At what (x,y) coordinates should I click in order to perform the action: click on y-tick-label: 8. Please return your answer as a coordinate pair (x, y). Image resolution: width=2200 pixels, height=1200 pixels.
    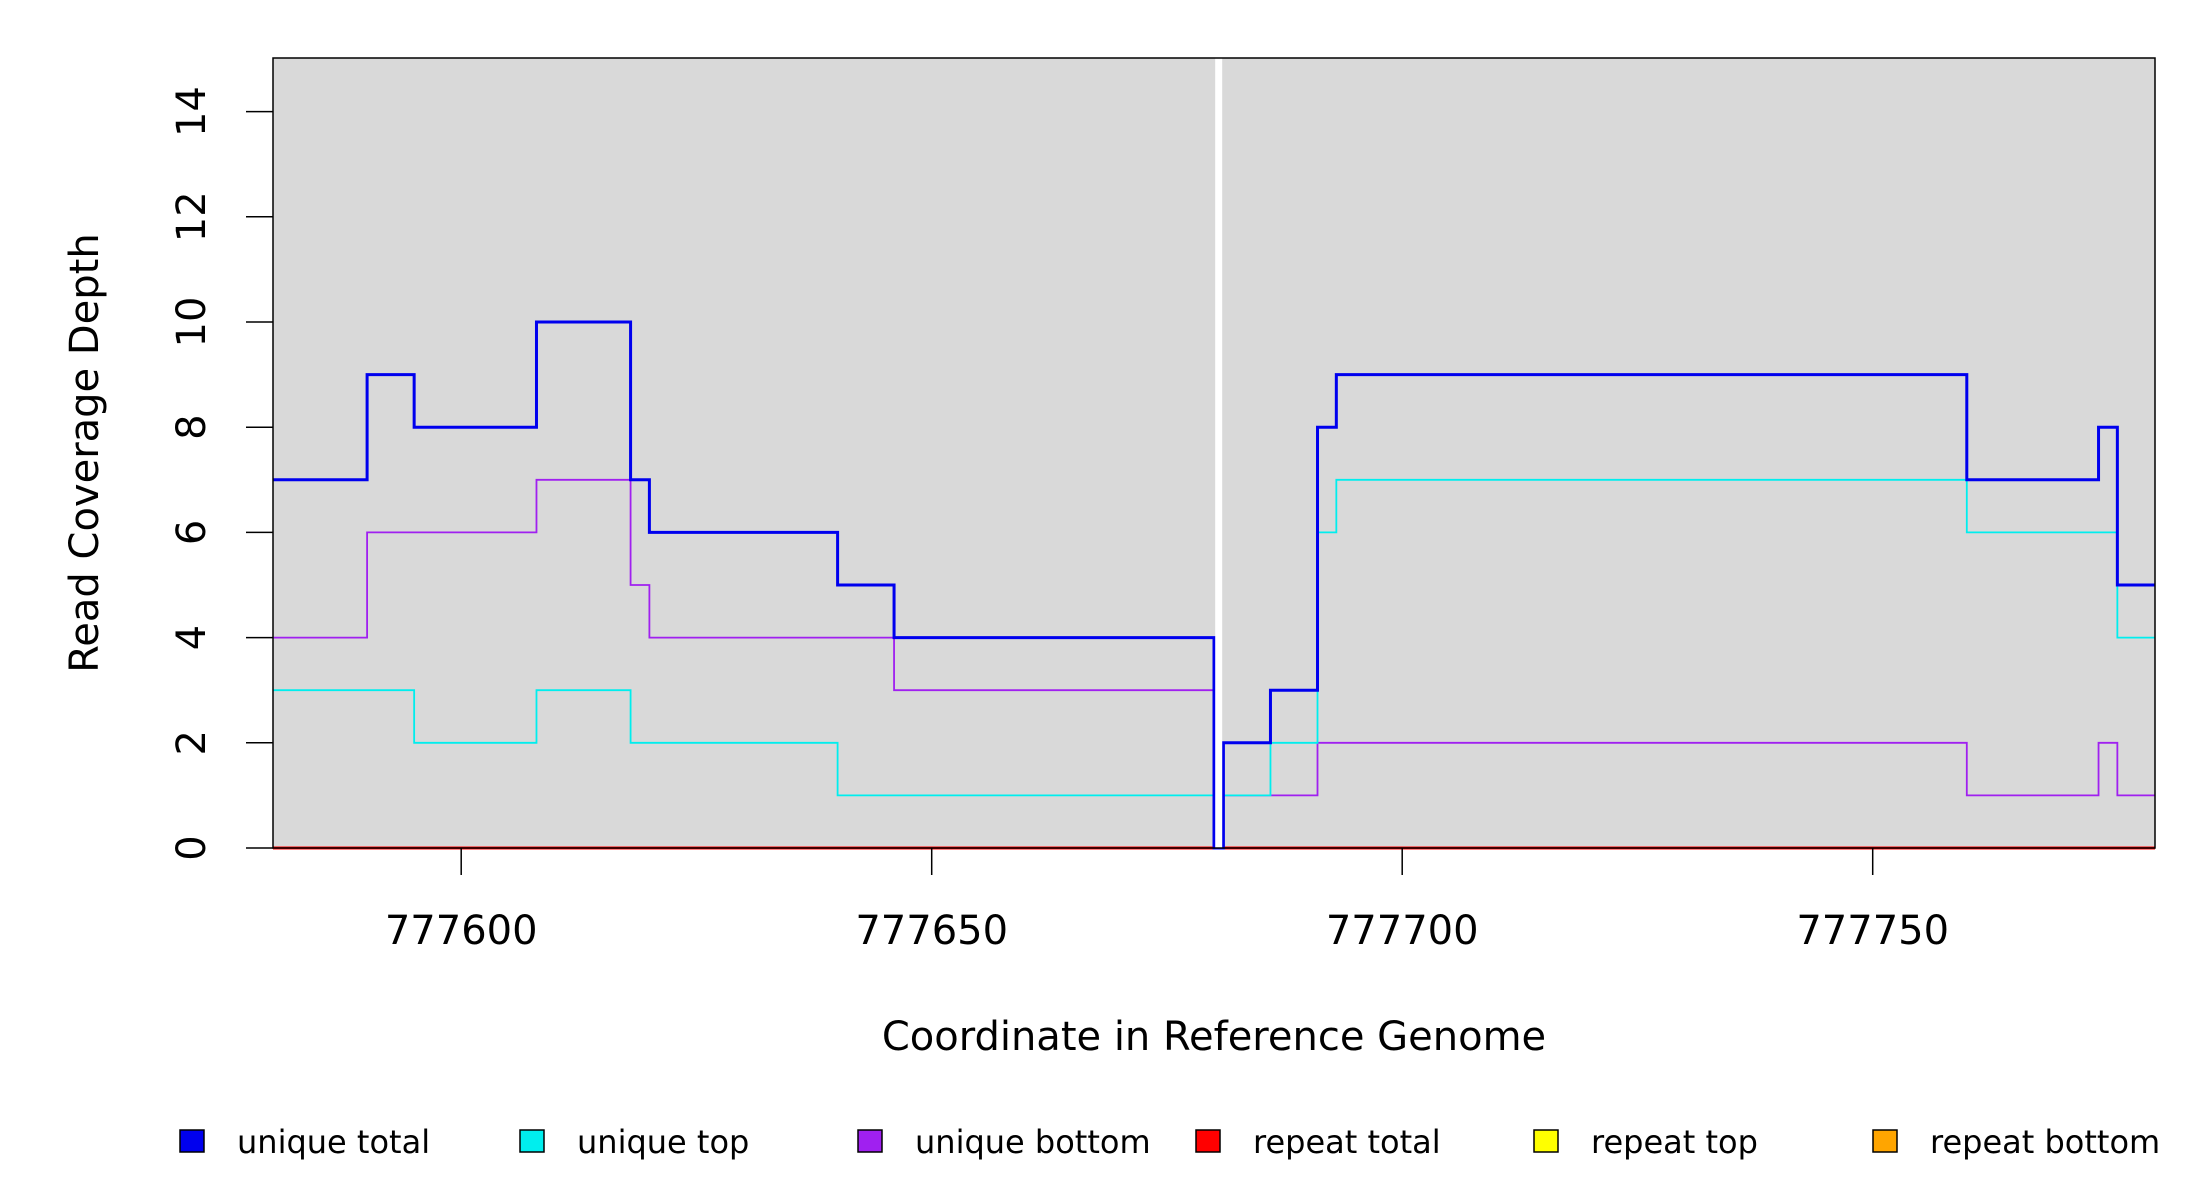
    Looking at the image, I should click on (192, 426).